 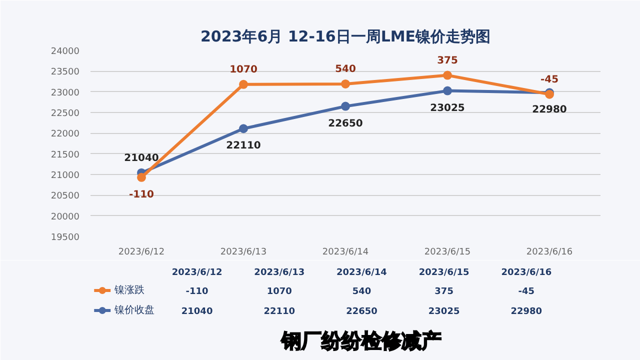 What do you see at coordinates (345, 37) in the screenshot?
I see `chart-title: 2023年6月 12-16日一周LME镍价走势图` at bounding box center [345, 37].